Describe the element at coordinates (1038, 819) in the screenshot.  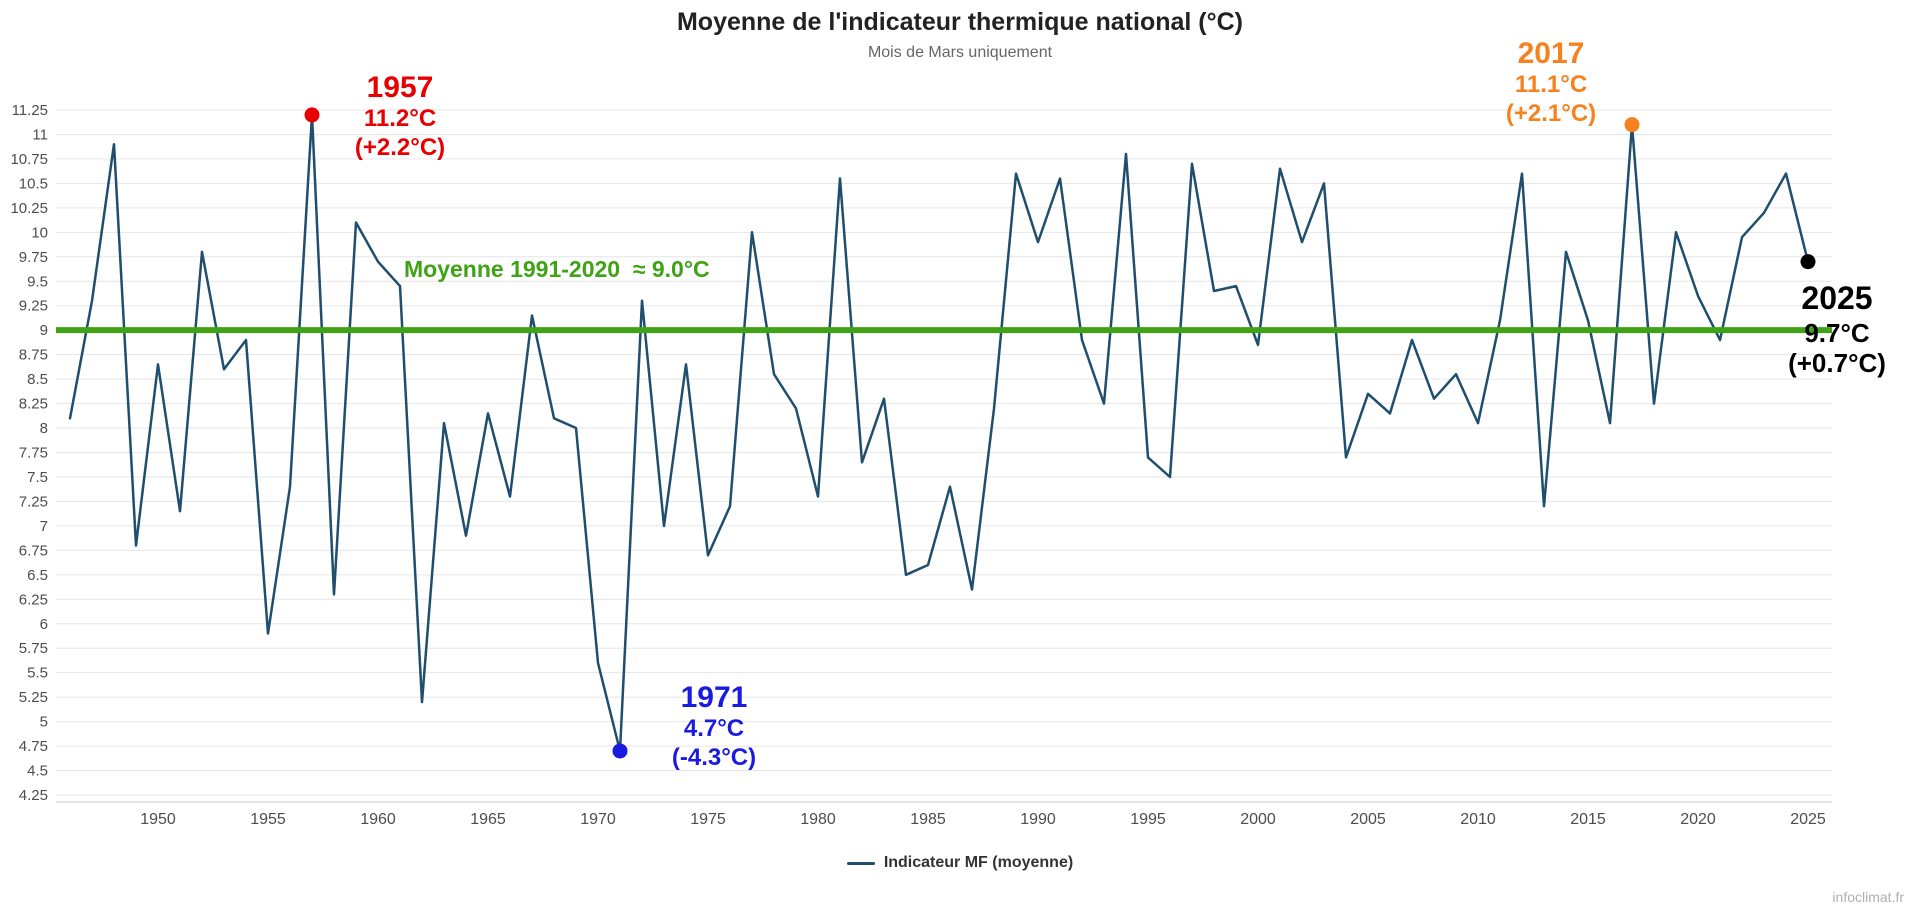
I see `svg-text: 1990` at that location.